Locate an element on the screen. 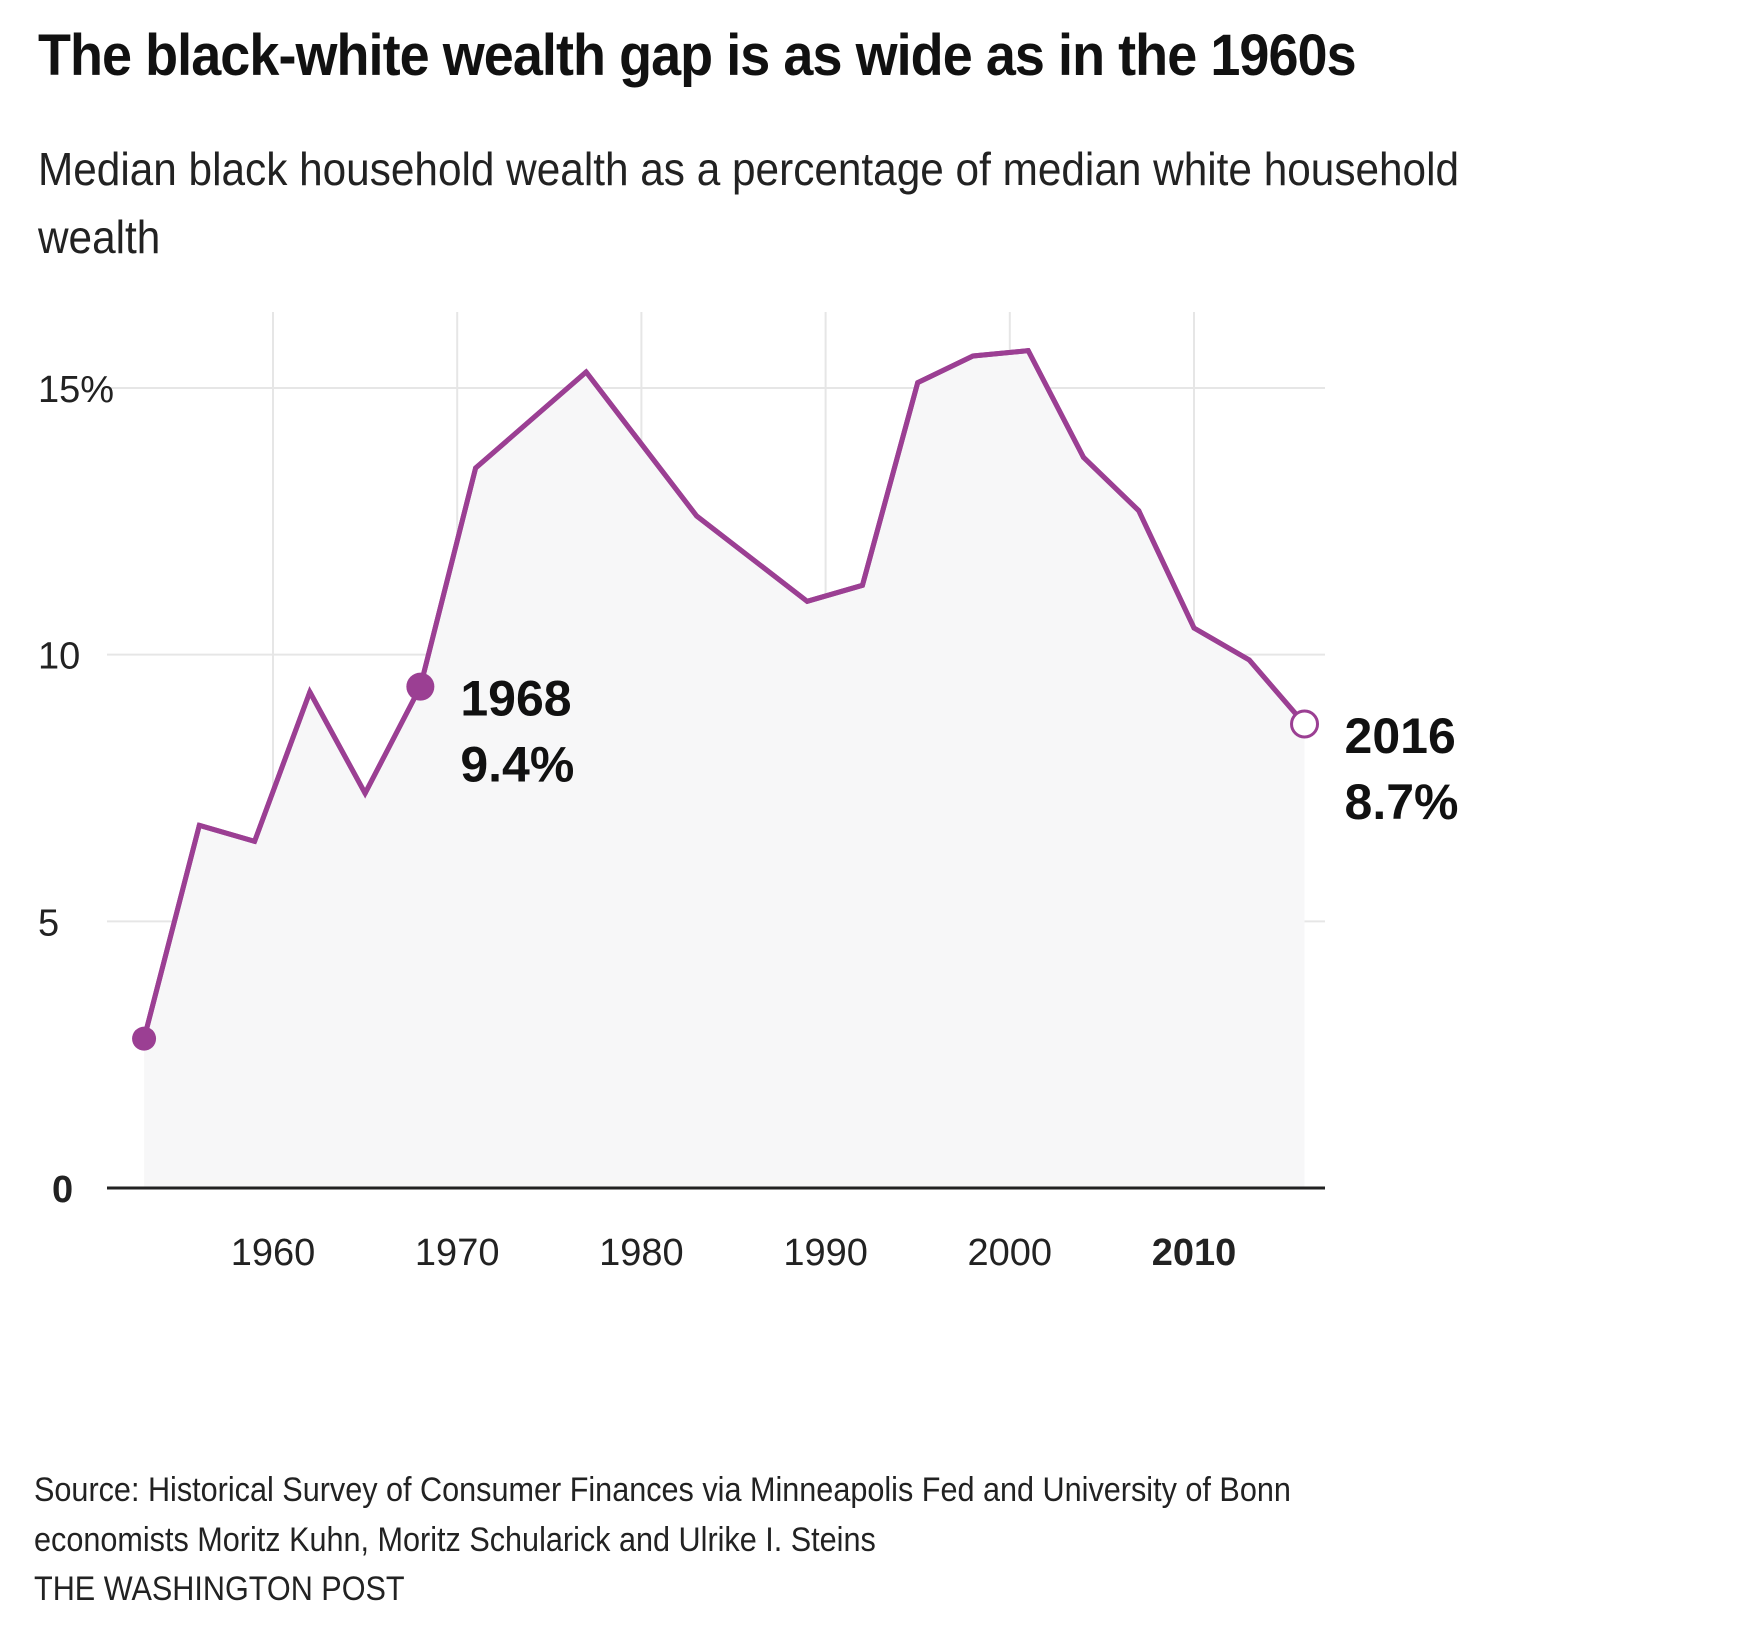  y-tick-label-0: 0 is located at coordinates (62, 1190).